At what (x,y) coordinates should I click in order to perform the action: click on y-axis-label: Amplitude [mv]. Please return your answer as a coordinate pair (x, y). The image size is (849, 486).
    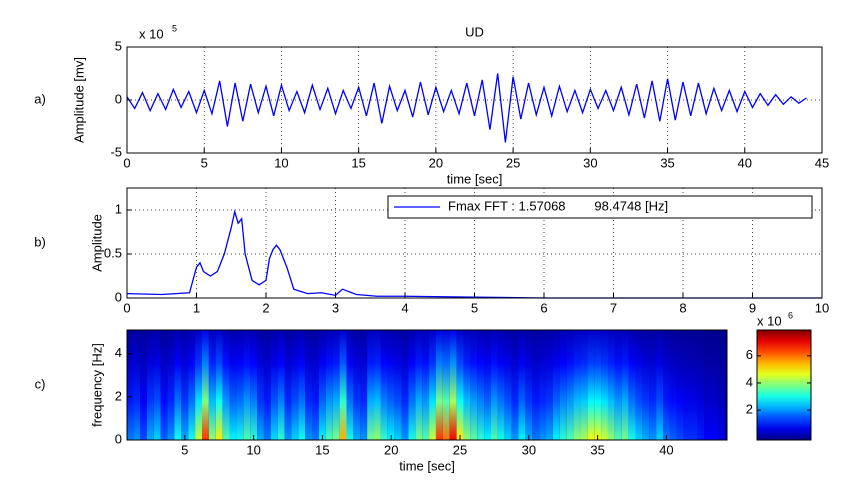
    Looking at the image, I should click on (78, 100).